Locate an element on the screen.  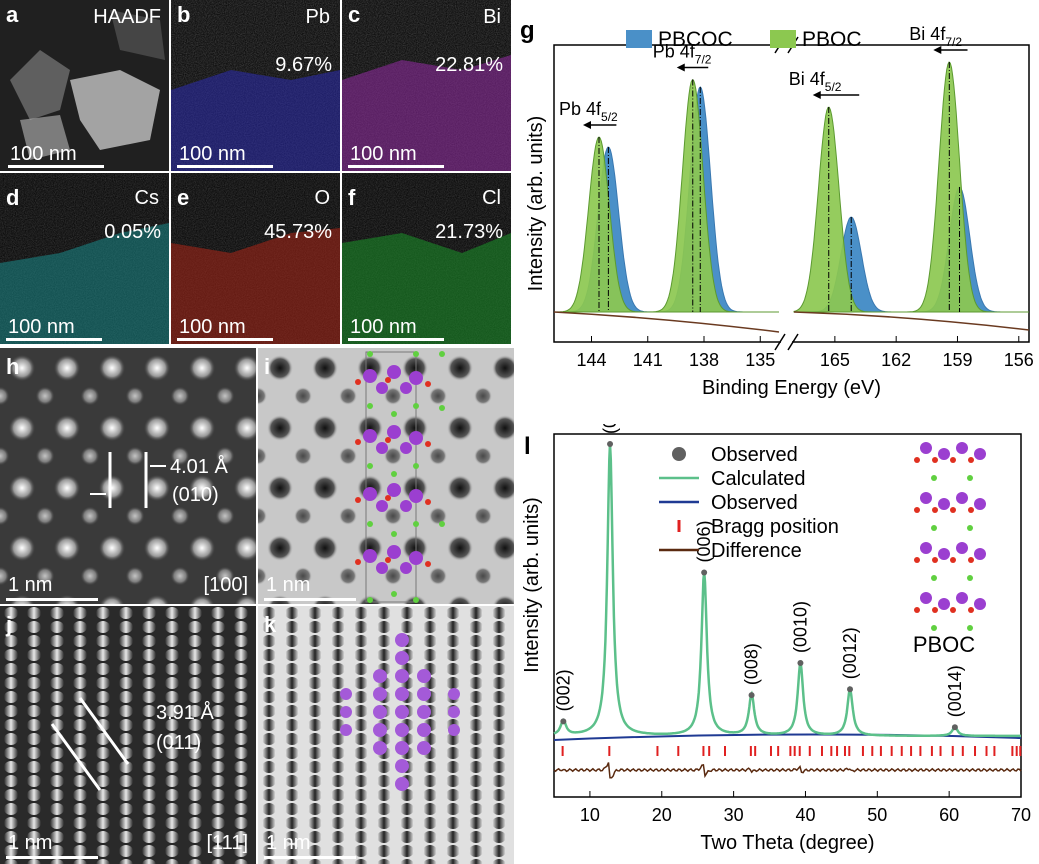
cs-map is located at coordinates (84, 258).